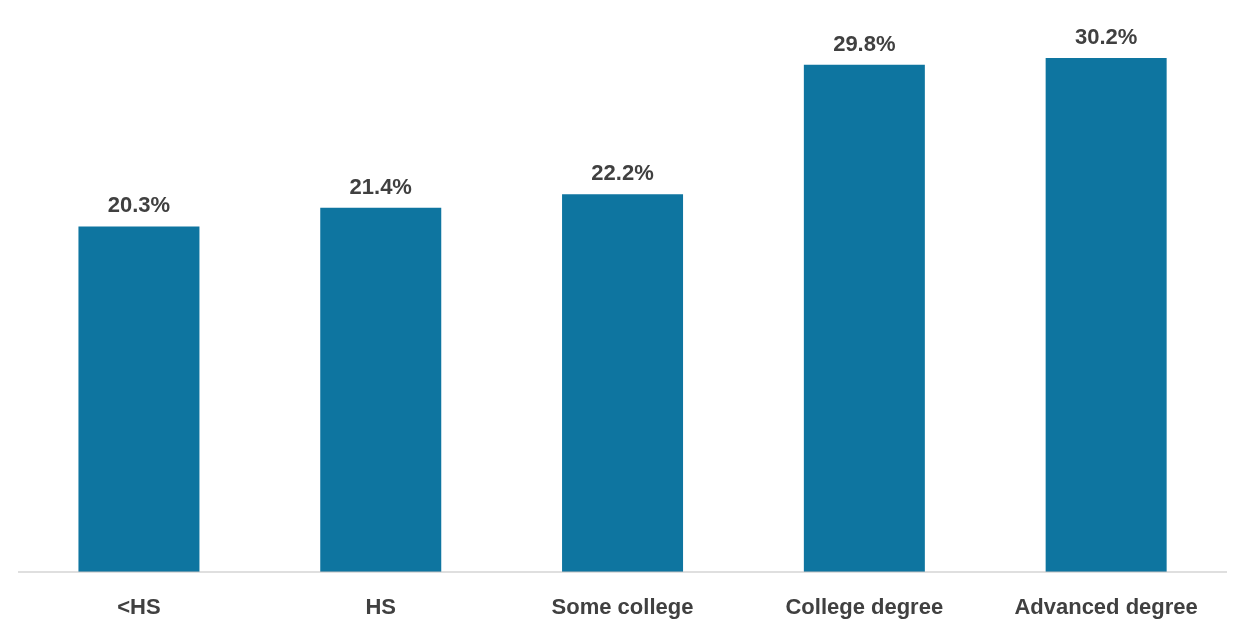 The height and width of the screenshot is (636, 1245). I want to click on x-tick-label: <HS, so click(139, 606).